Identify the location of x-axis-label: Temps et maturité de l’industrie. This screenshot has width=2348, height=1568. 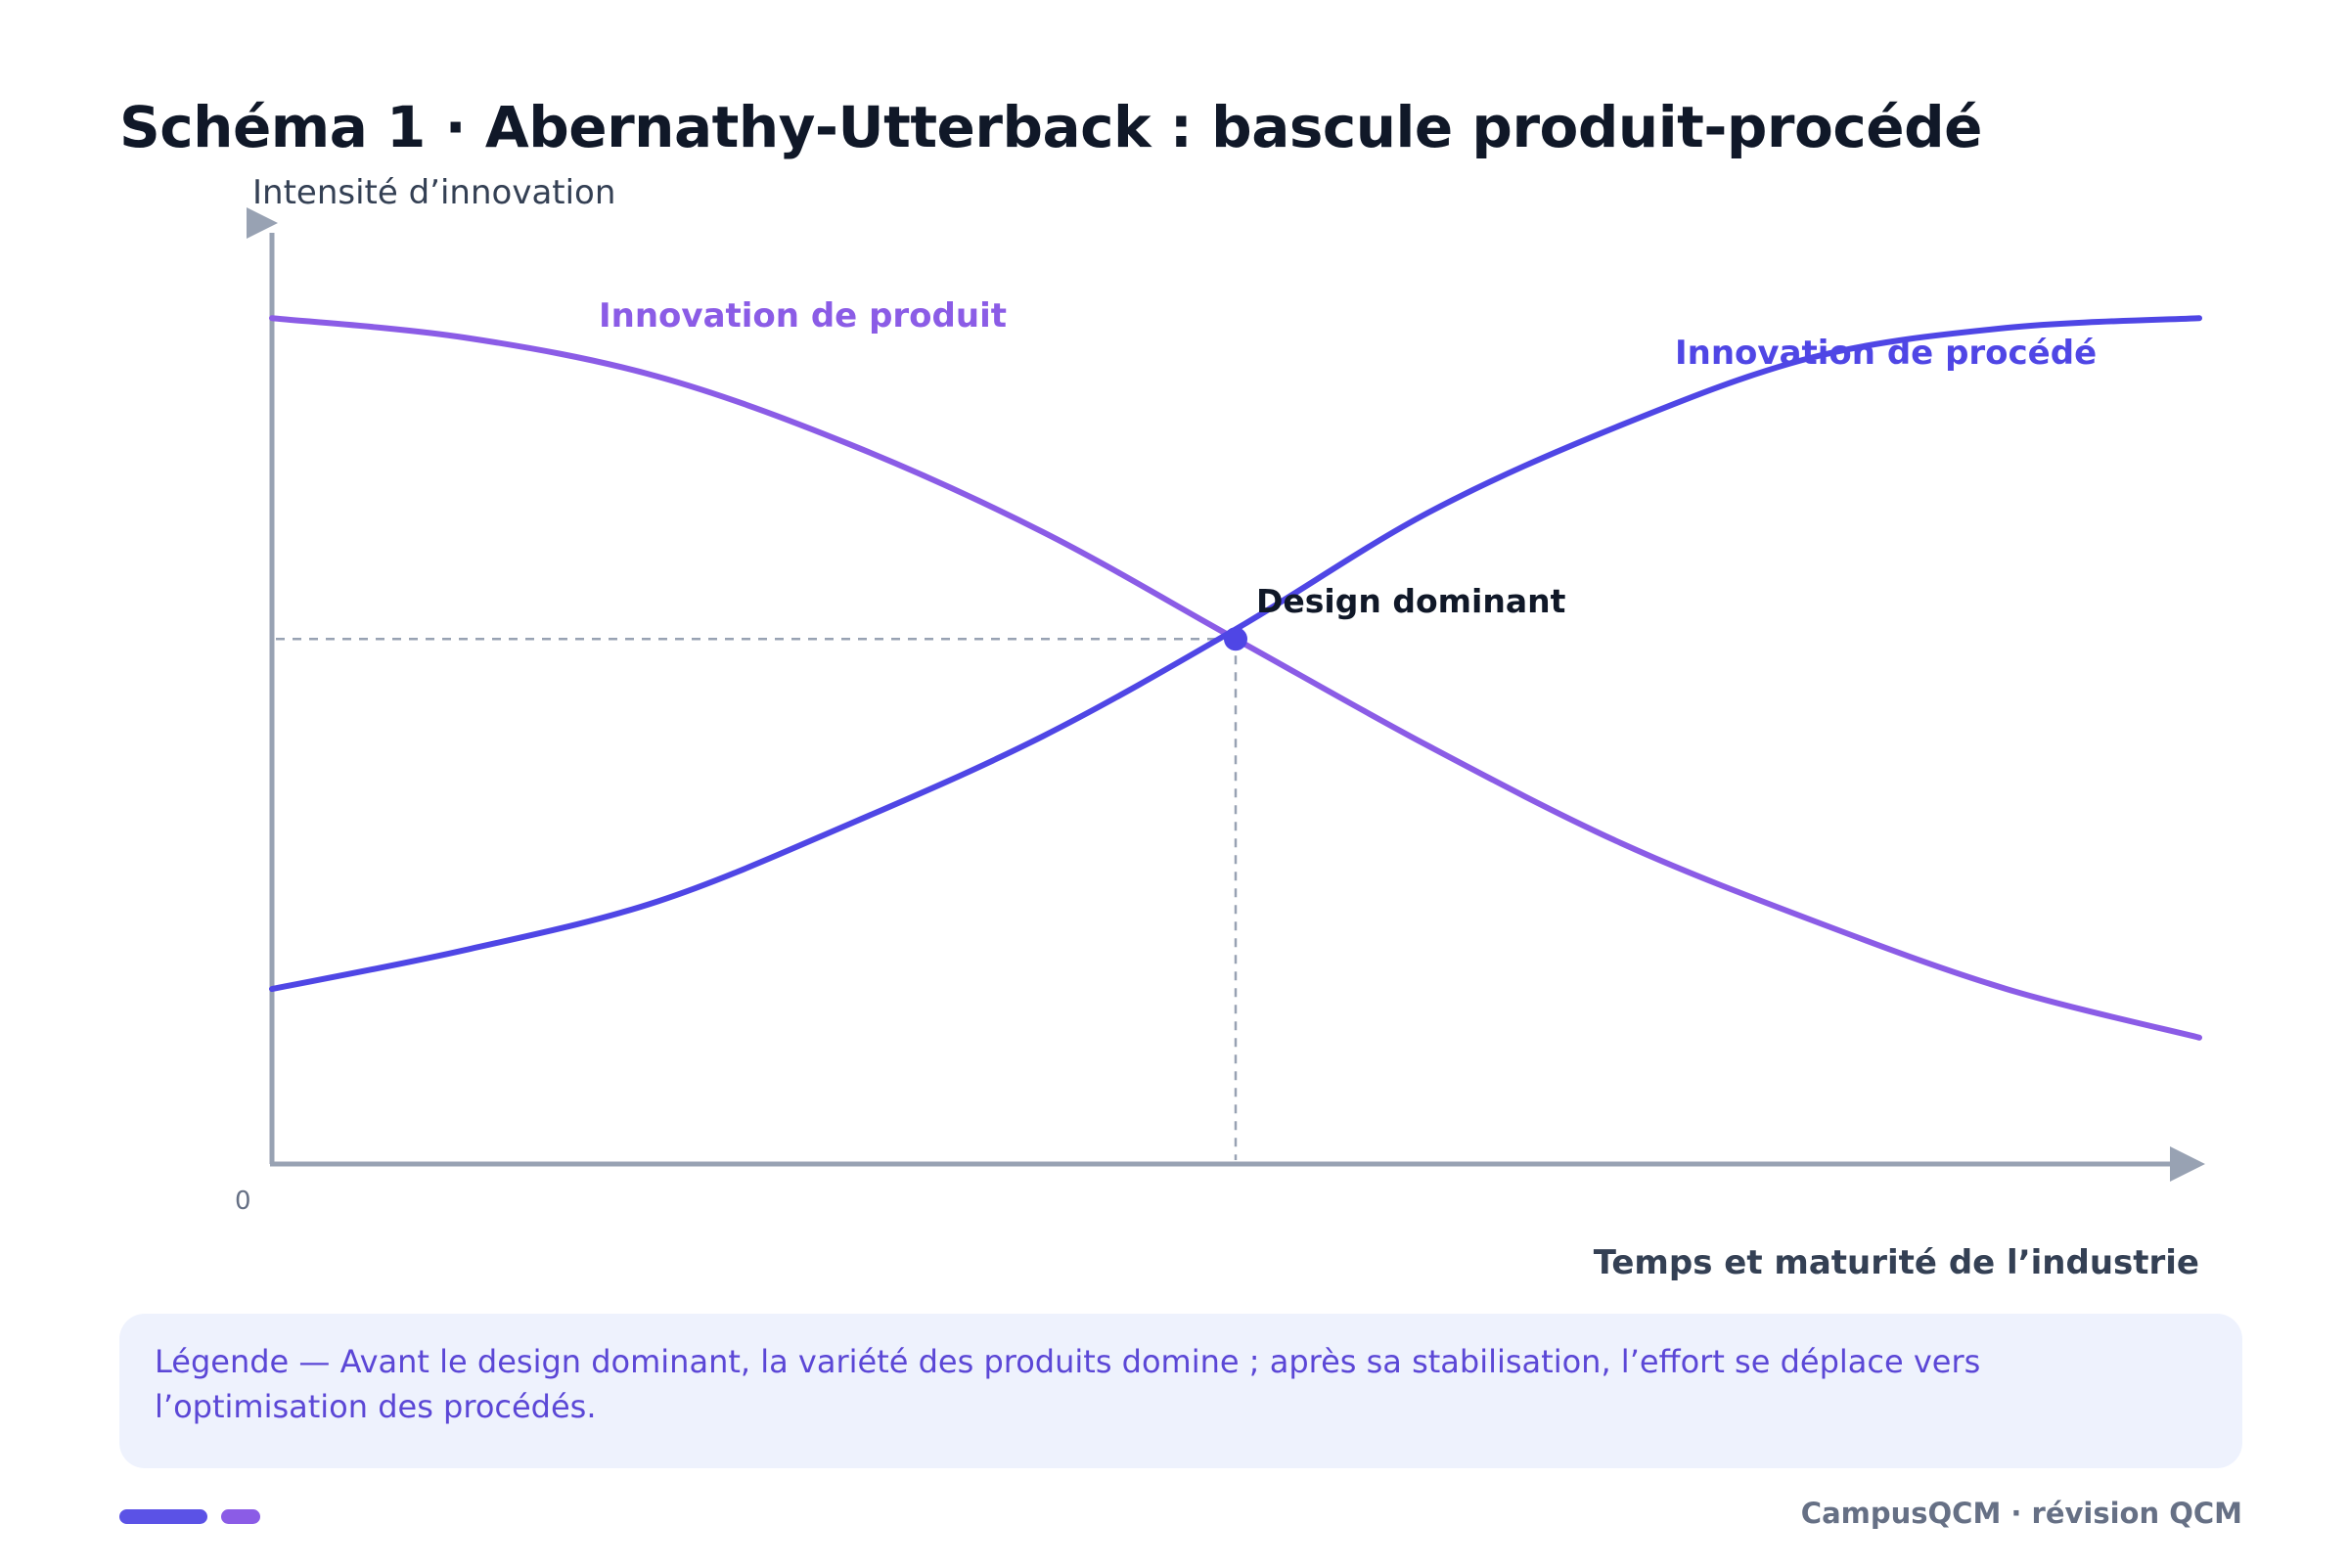
(1896, 1262).